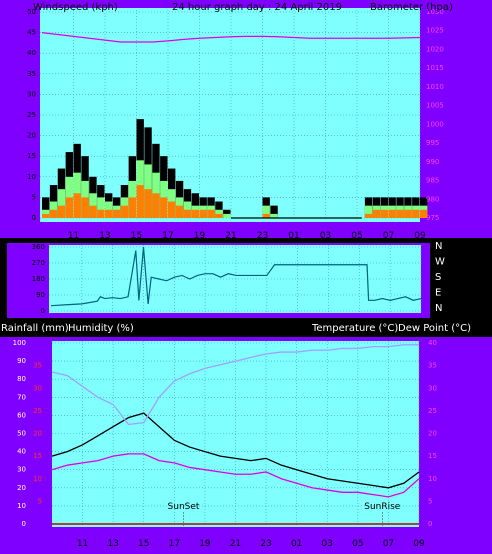 The image size is (492, 554). Describe the element at coordinates (112, 544) in the screenshot. I see `x-tick-label: 13` at that location.